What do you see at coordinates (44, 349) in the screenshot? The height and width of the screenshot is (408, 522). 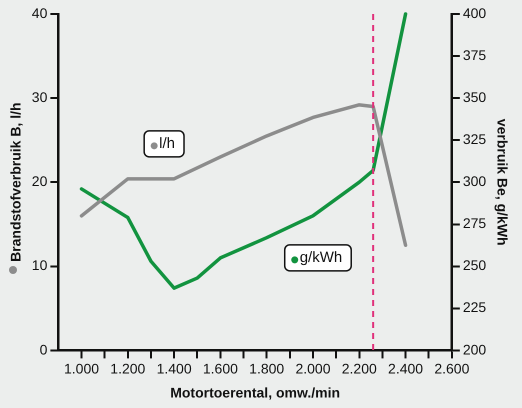 I see `y-tick-label: 0` at bounding box center [44, 349].